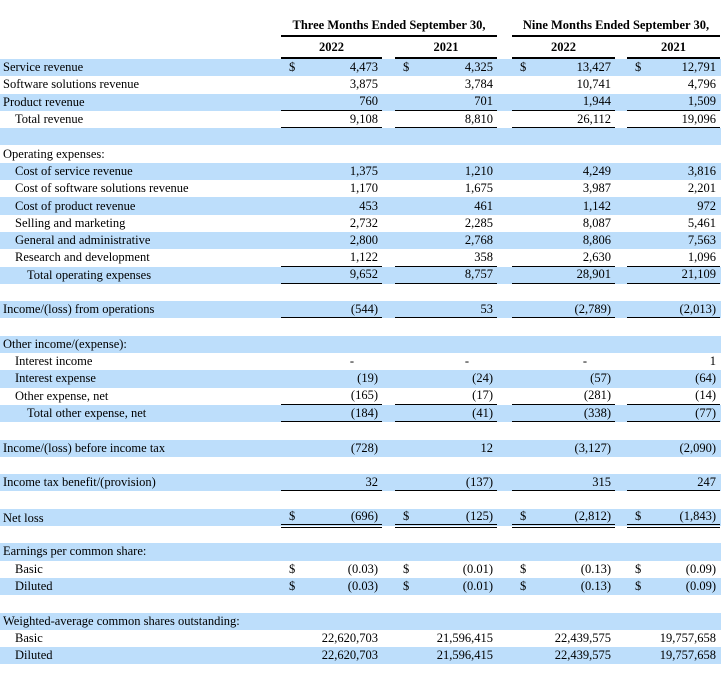 Image resolution: width=721 pixels, height=683 pixels. Describe the element at coordinates (563, 188) in the screenshot. I see `value-cell: 3,987` at that location.